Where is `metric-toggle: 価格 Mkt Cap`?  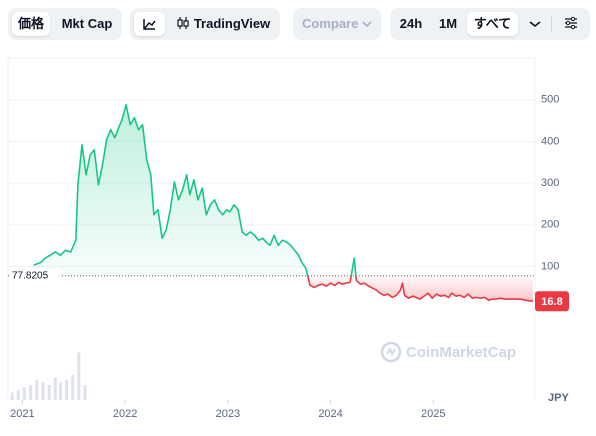
metric-toggle: 価格 Mkt Cap is located at coordinates (65, 24).